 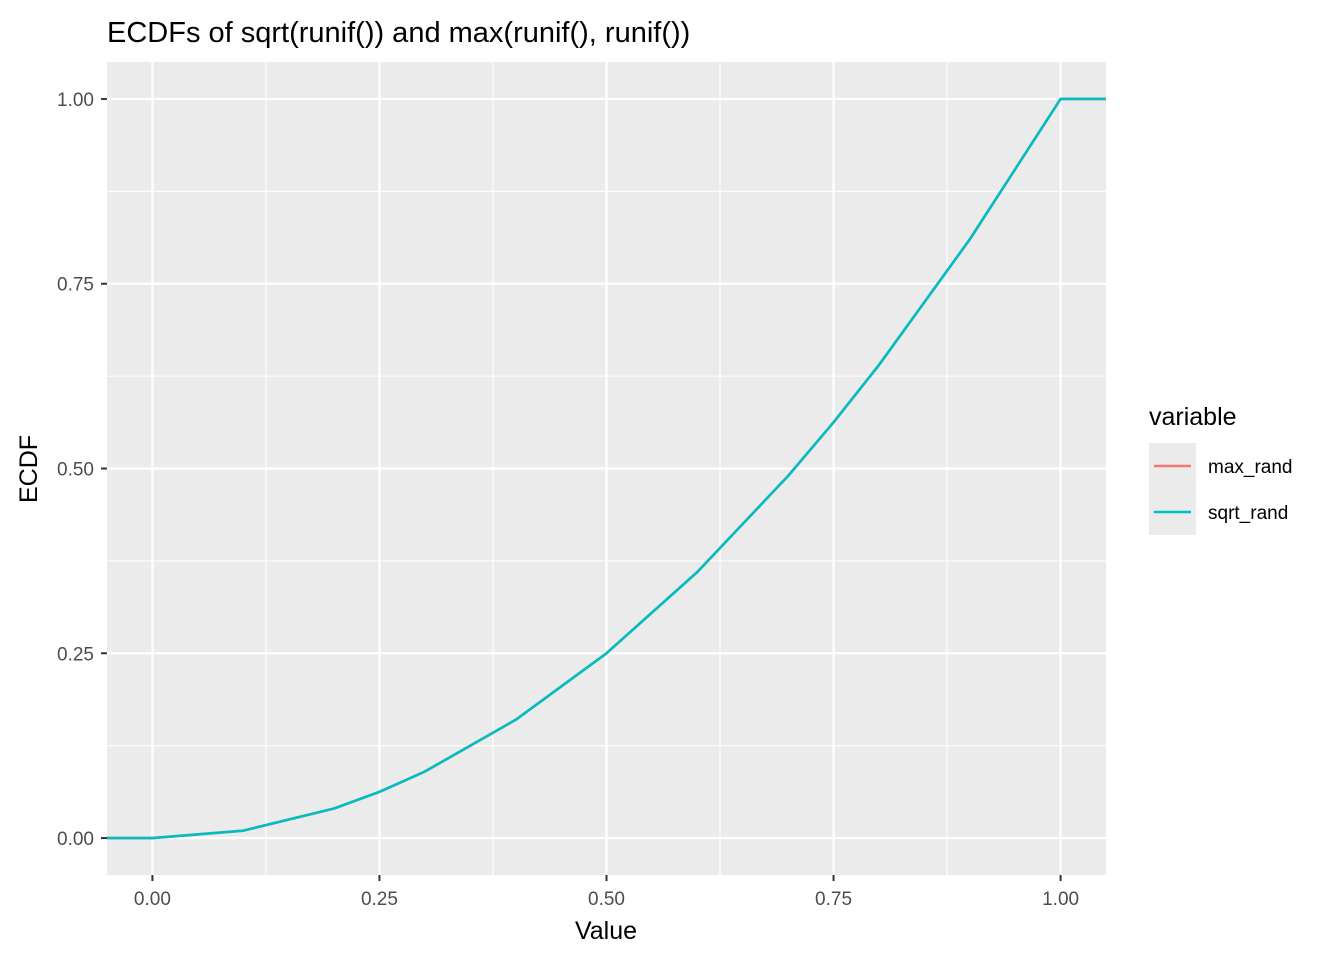 I want to click on x-tick-label: 0.25, so click(x=379, y=899).